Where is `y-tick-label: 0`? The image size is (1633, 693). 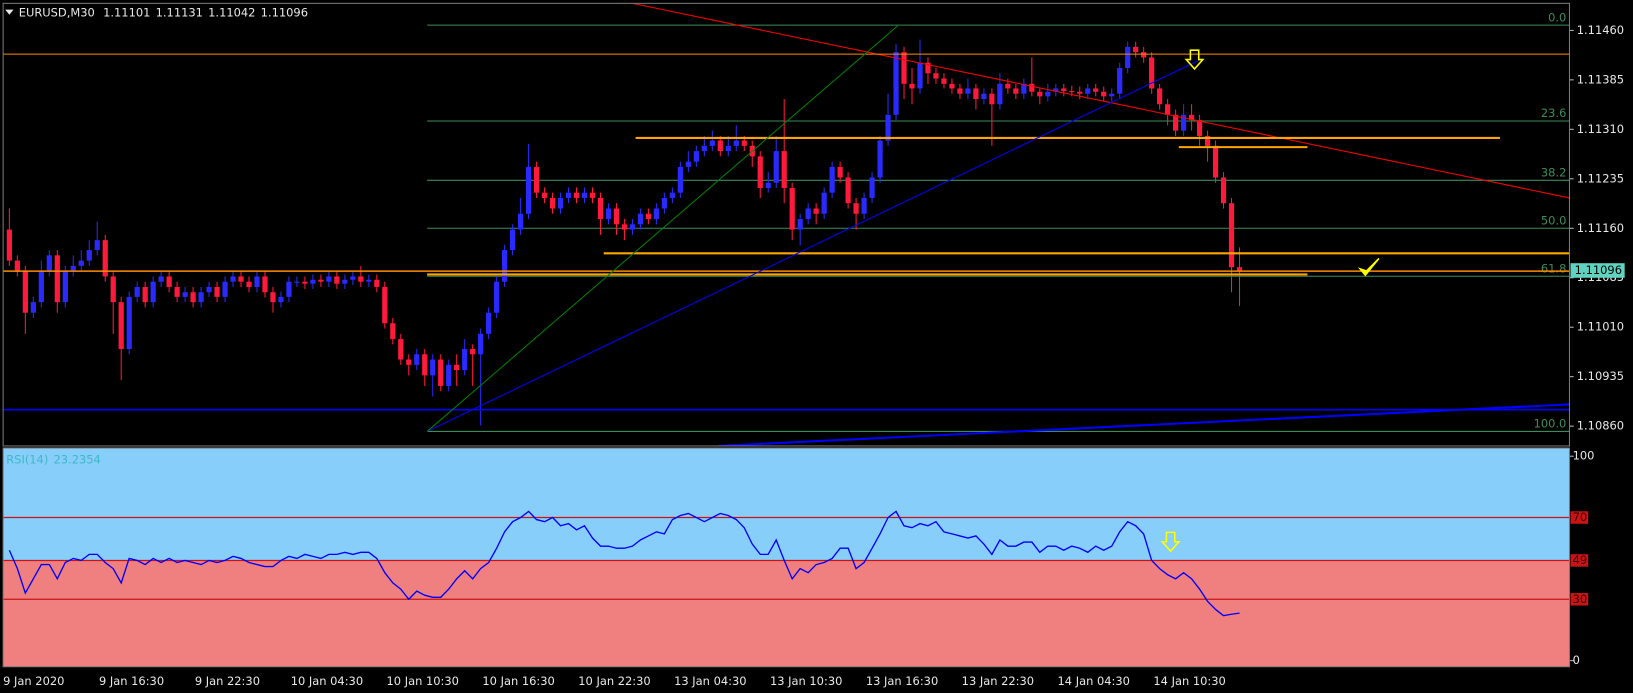
y-tick-label: 0 is located at coordinates (1576, 660).